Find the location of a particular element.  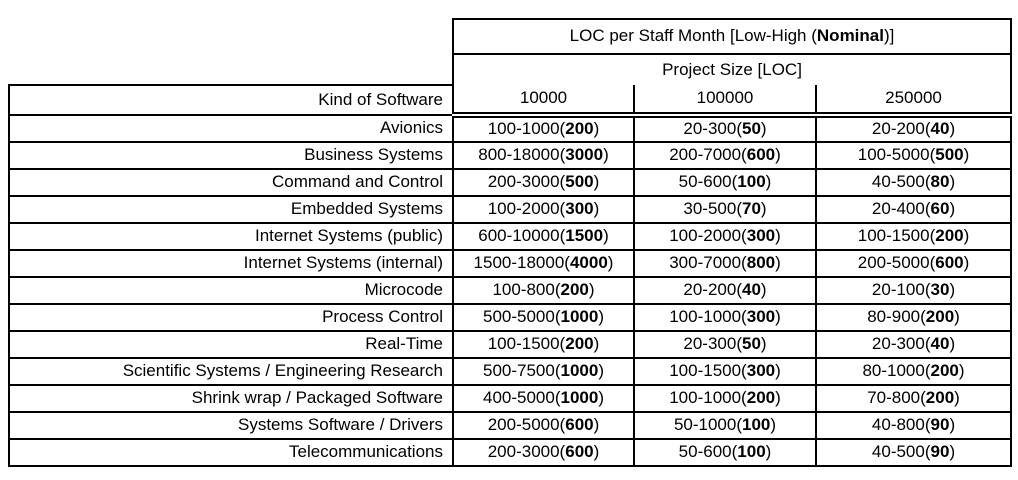

kind-of-software-label: Internet Systems (public) is located at coordinates (230, 237).